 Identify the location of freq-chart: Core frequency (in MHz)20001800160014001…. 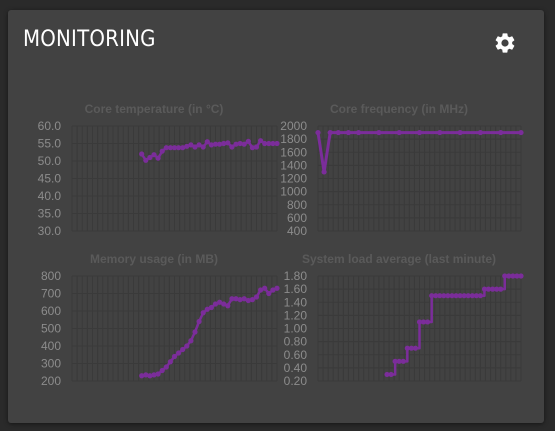
(402, 170).